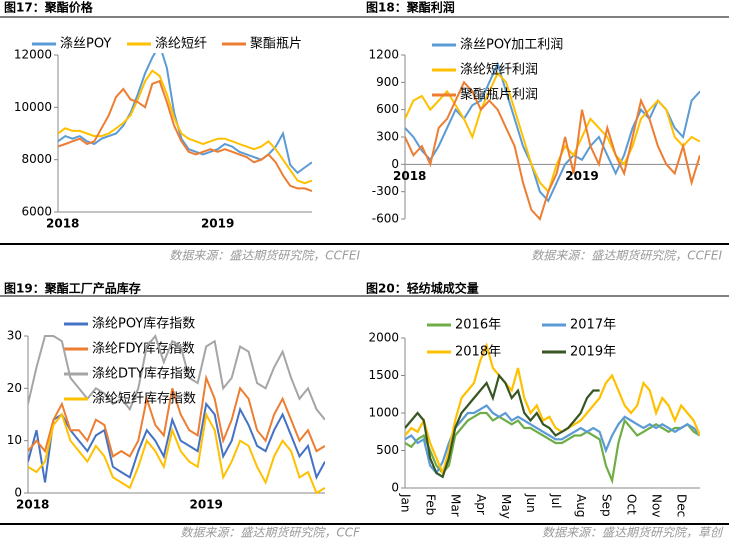 The width and height of the screenshot is (729, 541). What do you see at coordinates (14, 336) in the screenshot?
I see `y-tick-label: 30` at bounding box center [14, 336].